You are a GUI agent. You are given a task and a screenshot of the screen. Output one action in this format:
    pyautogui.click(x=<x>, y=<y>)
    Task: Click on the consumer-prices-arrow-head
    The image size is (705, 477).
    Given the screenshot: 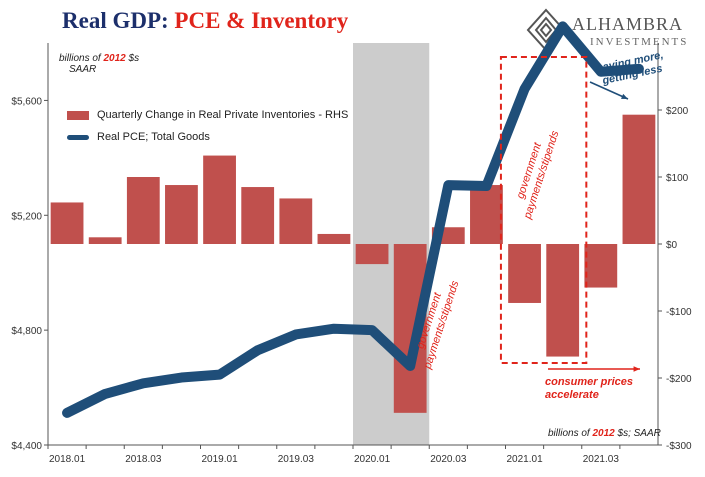 What is the action you would take?
    pyautogui.click(x=636, y=369)
    